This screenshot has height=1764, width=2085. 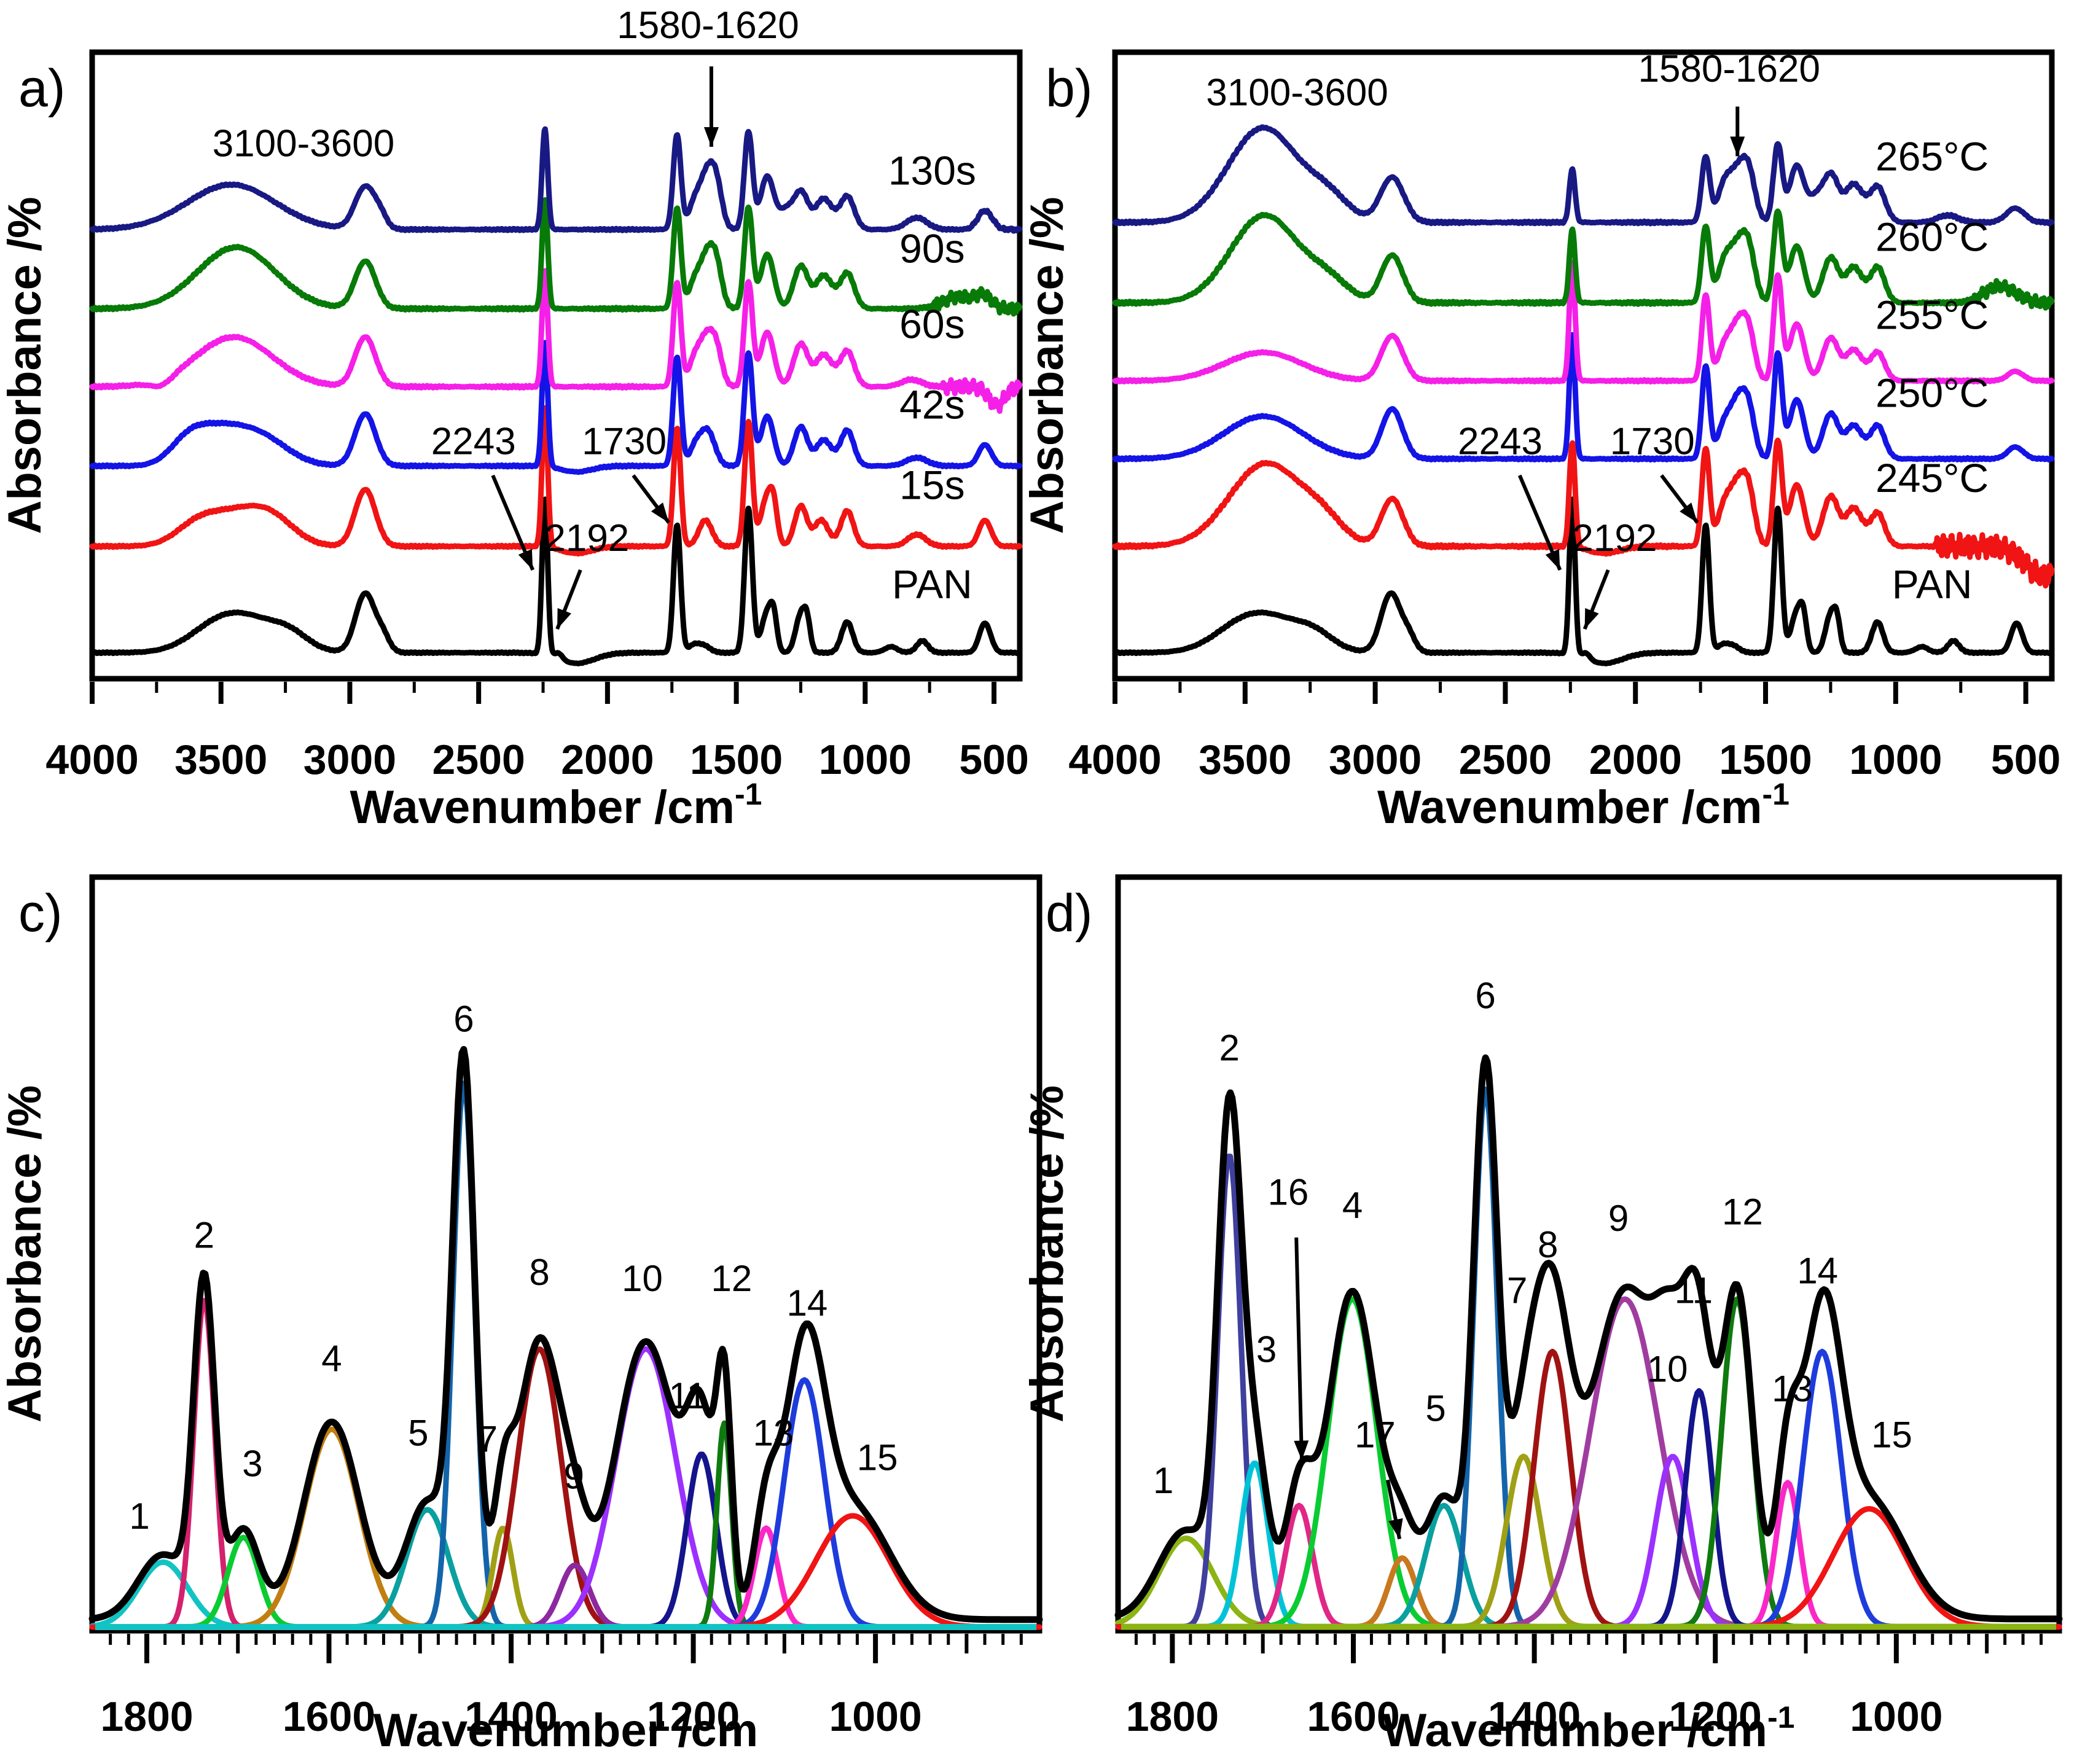 What do you see at coordinates (1163, 1481) in the screenshot?
I see `peak-number-d-1: 1` at bounding box center [1163, 1481].